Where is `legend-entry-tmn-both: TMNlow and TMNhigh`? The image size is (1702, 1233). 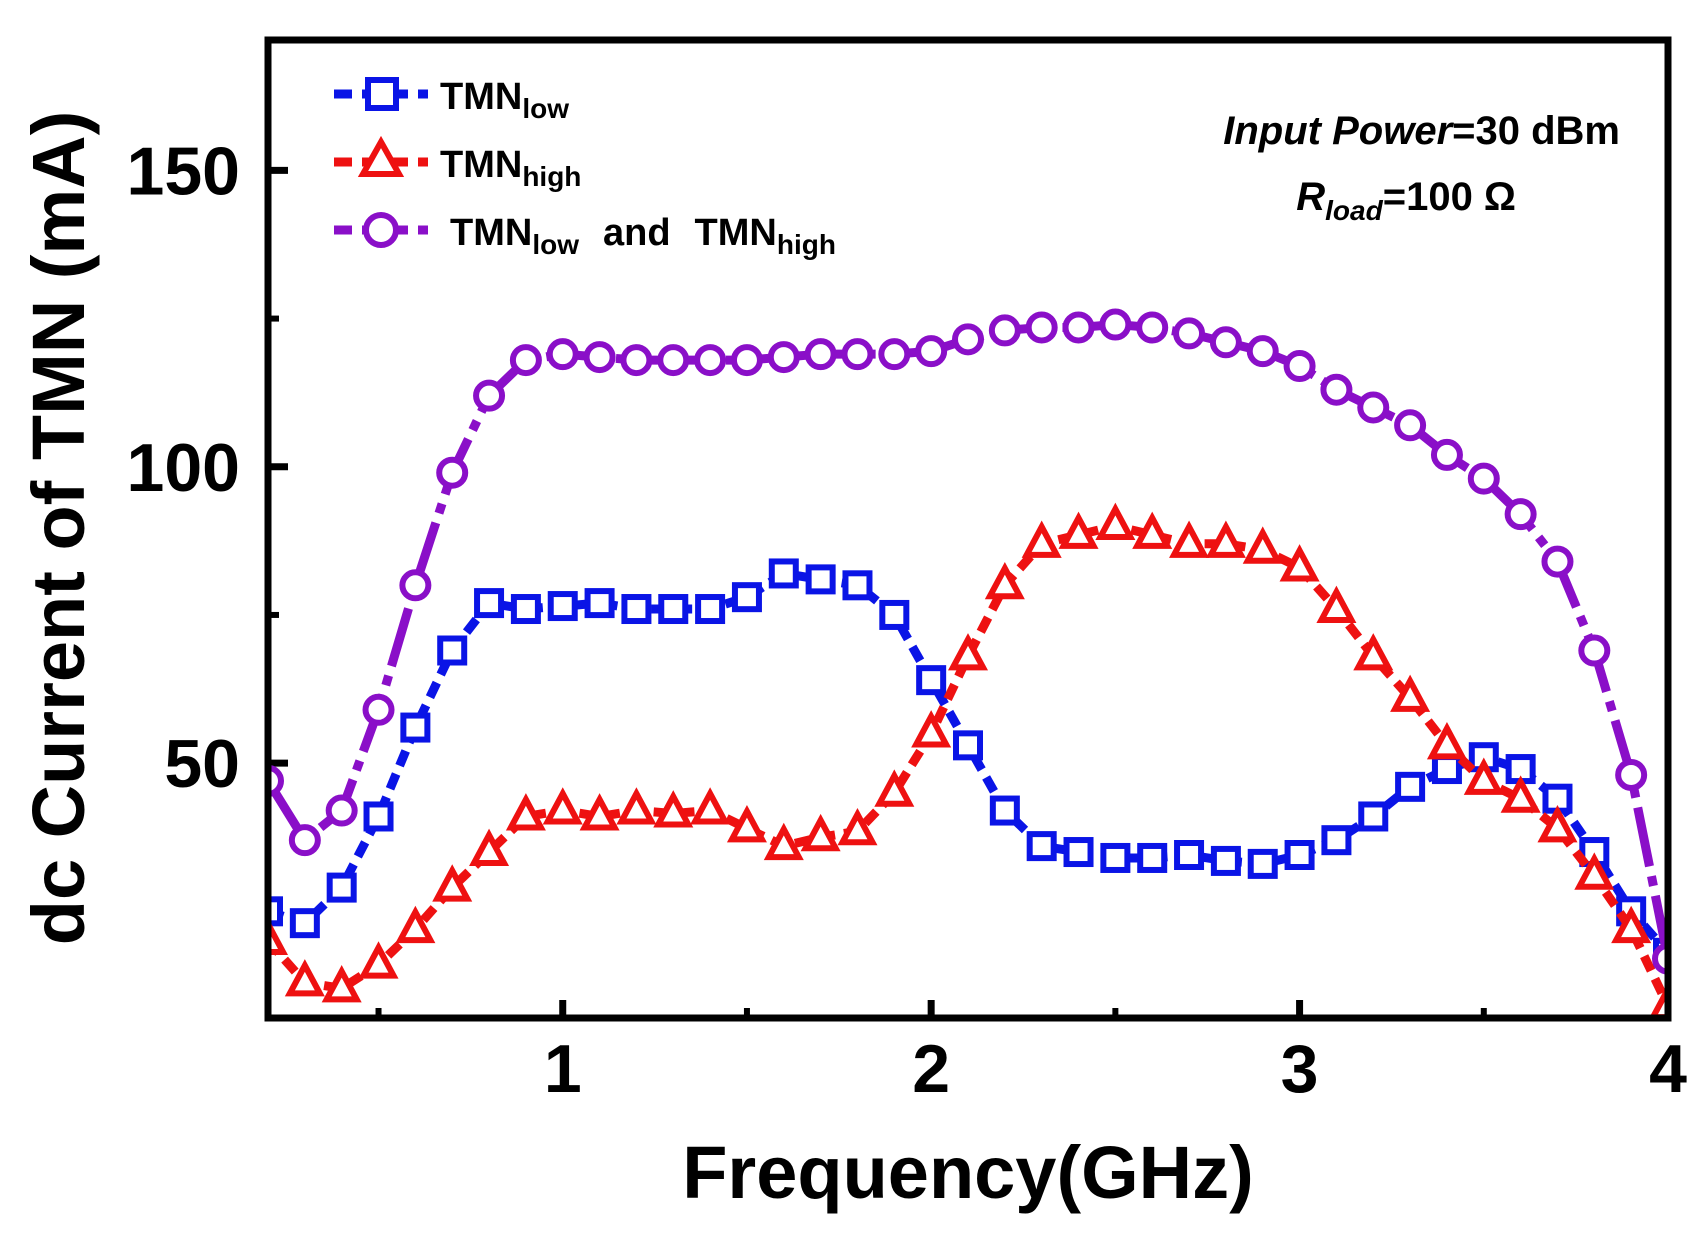
legend-entry-tmn-both: TMNlow and TMNhigh is located at coordinates (585, 236).